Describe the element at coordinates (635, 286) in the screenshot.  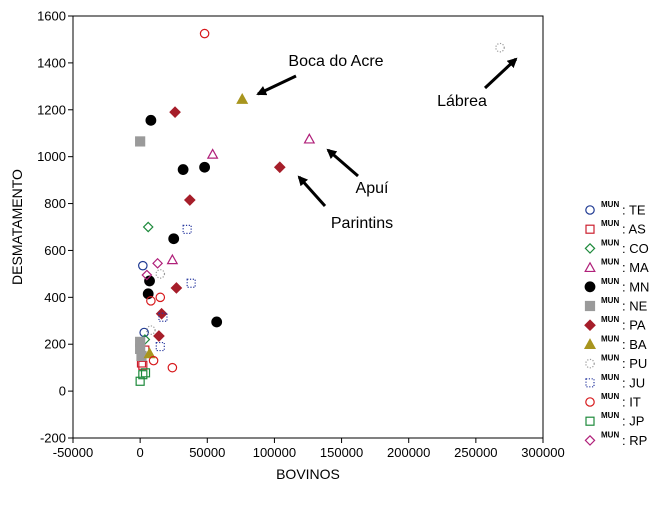
I see `legend-entry-label: : MN` at that location.